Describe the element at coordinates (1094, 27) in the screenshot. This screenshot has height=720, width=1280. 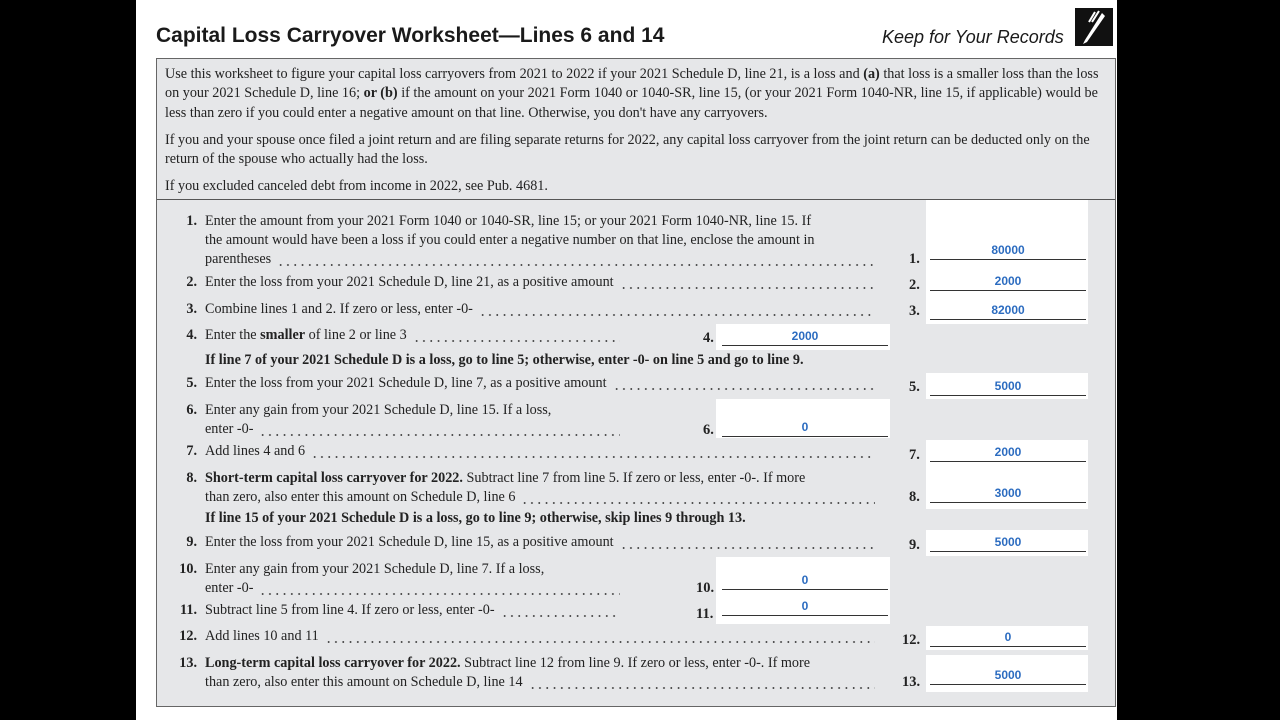
I see `pencil-icon` at that location.